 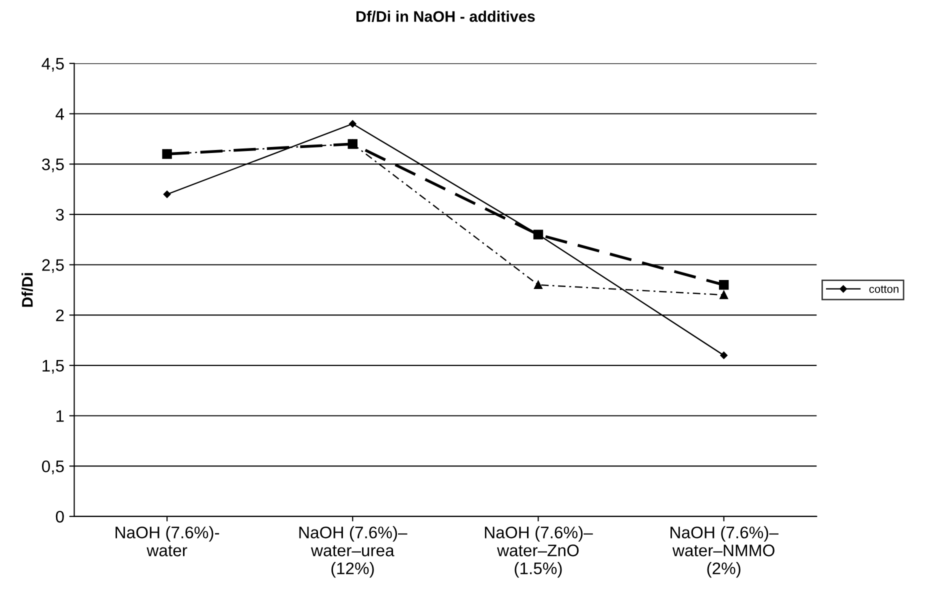 What do you see at coordinates (53, 367) in the screenshot?
I see `y-tick-label: 1,5` at bounding box center [53, 367].